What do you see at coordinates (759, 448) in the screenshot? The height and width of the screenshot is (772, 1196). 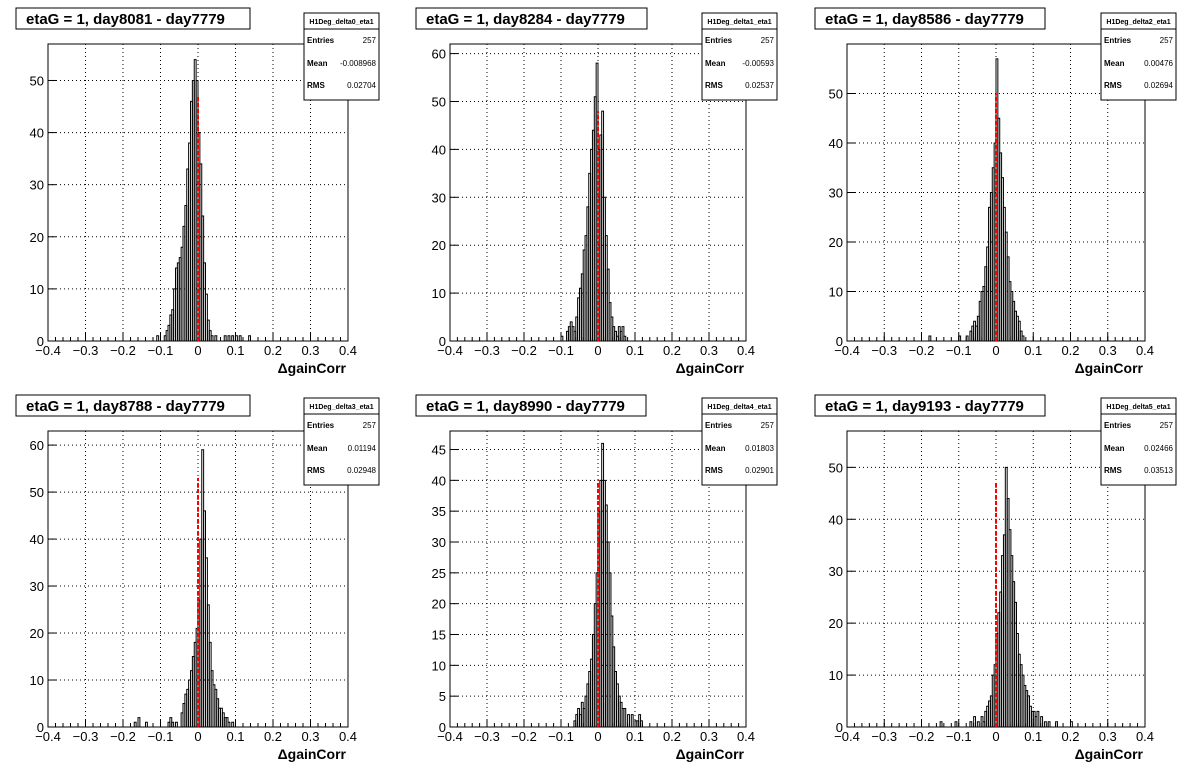 I see `stats-value-mean: 0.01803` at bounding box center [759, 448].